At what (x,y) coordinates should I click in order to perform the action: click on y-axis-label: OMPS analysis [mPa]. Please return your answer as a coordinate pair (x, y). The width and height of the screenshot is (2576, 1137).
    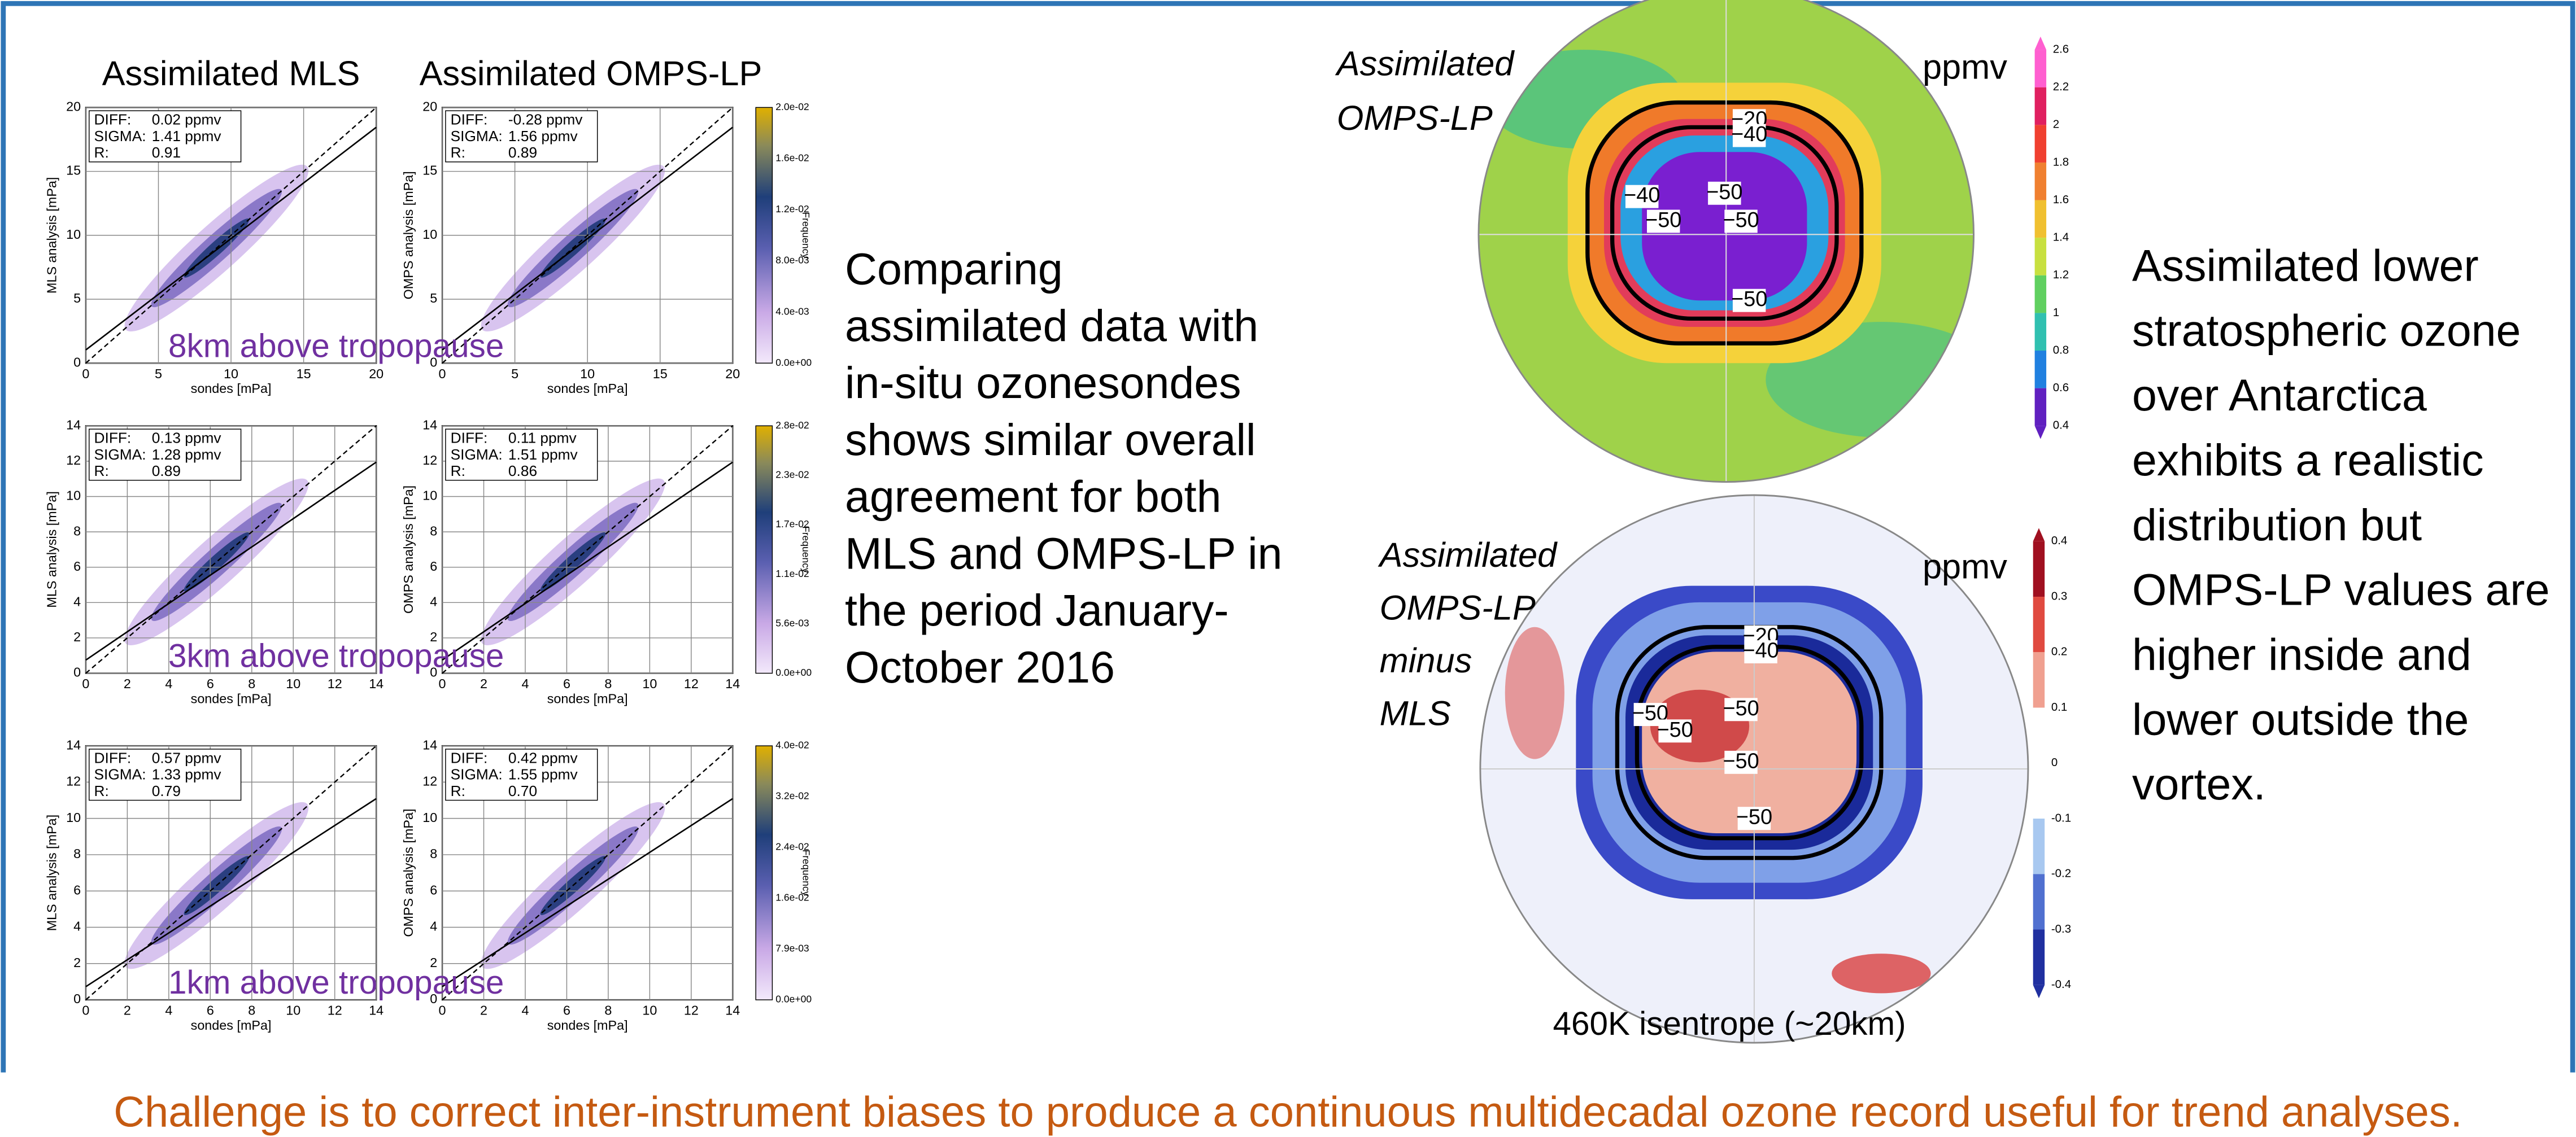
    Looking at the image, I should click on (408, 872).